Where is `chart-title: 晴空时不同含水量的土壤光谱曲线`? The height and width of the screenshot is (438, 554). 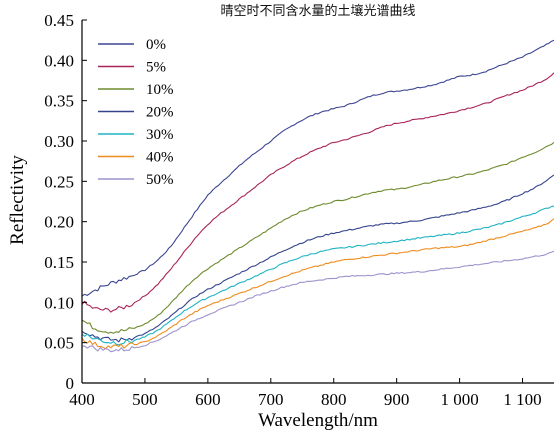 chart-title: 晴空时不同含水量的土壤光谱曲线 is located at coordinates (317, 11).